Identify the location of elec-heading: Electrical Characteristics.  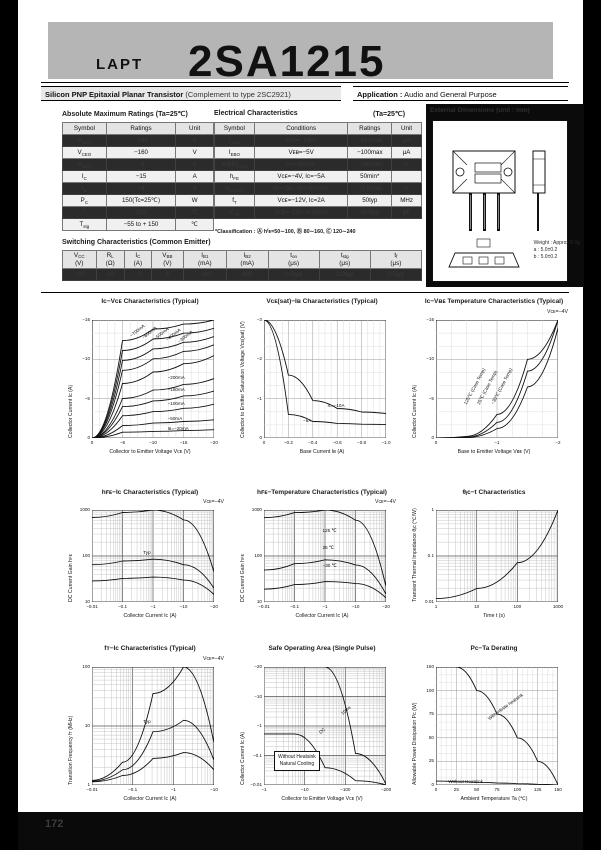
(256, 113).